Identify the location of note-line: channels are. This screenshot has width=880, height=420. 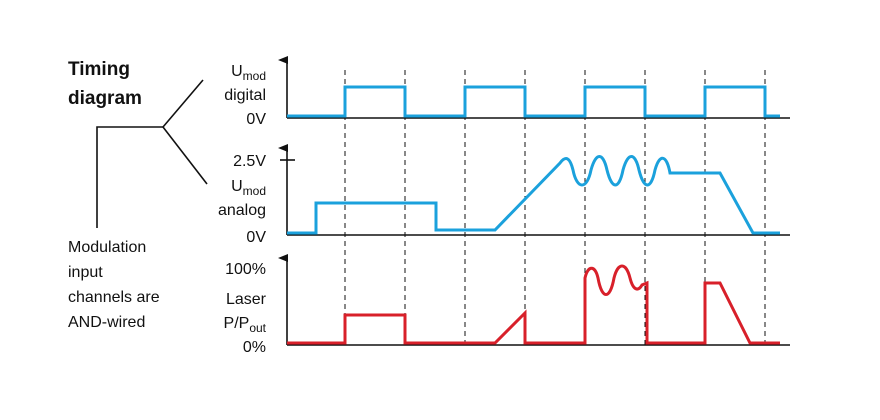
(114, 297).